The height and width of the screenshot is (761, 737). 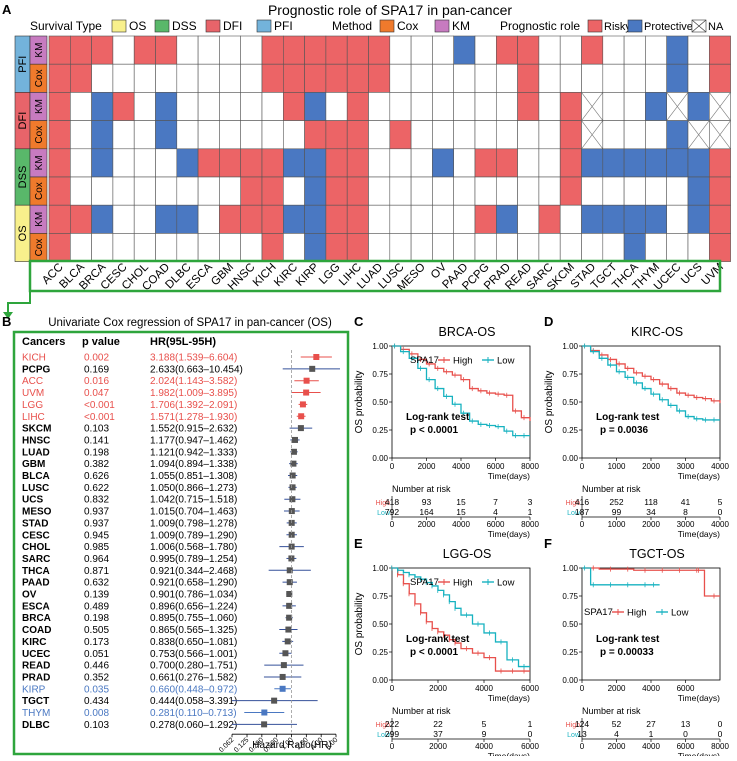 What do you see at coordinates (484, 734) in the screenshot?
I see `risk-low-count: 9` at bounding box center [484, 734].